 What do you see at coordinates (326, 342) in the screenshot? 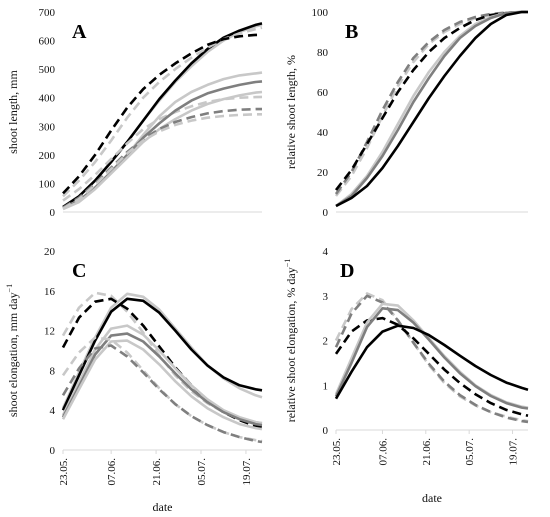
I see `y-tick-label: 2` at bounding box center [326, 342].